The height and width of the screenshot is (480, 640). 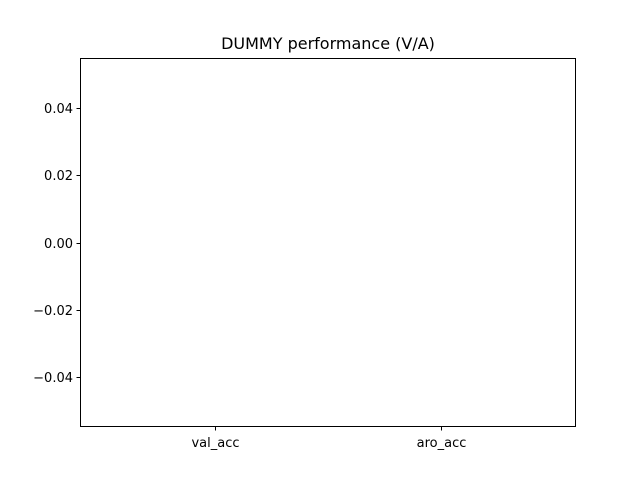 I want to click on x-tick-label: aro_acc, so click(x=442, y=443).